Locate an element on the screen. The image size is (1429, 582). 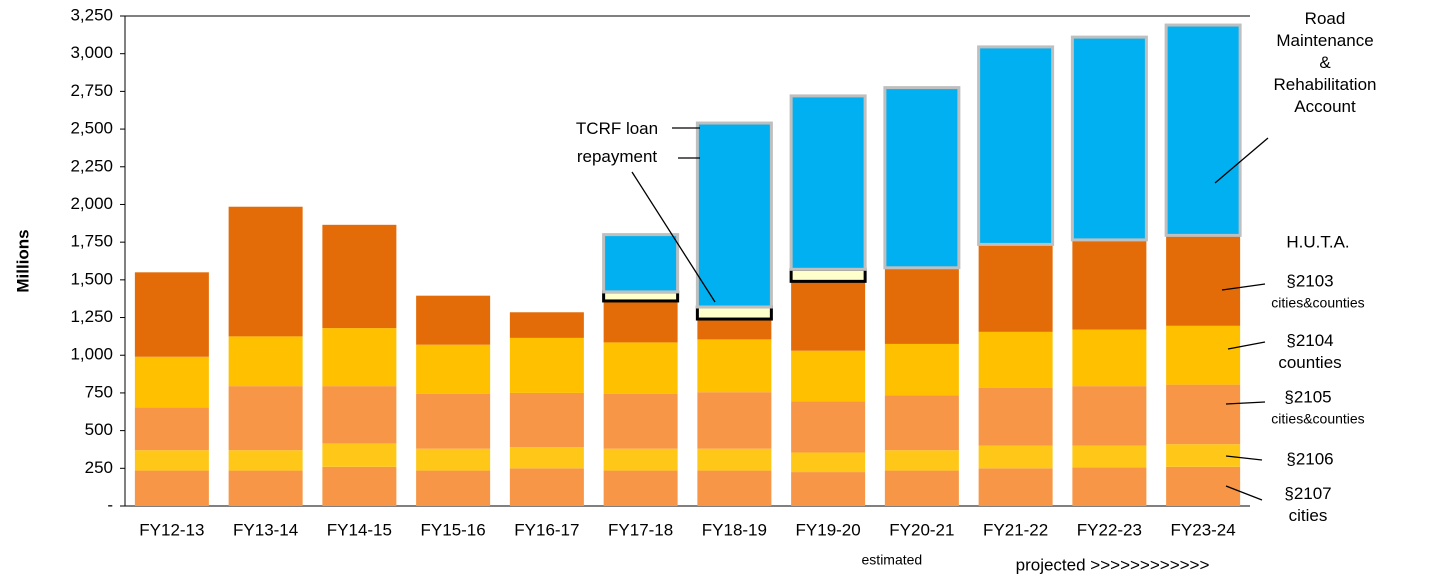
x-tick-label: FY16-17 is located at coordinates (546, 529).